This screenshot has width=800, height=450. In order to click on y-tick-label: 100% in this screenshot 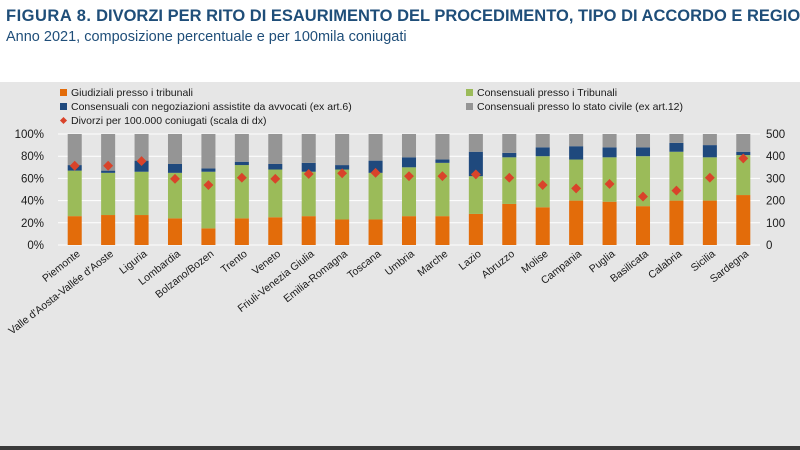, I will do `click(29, 135)`.